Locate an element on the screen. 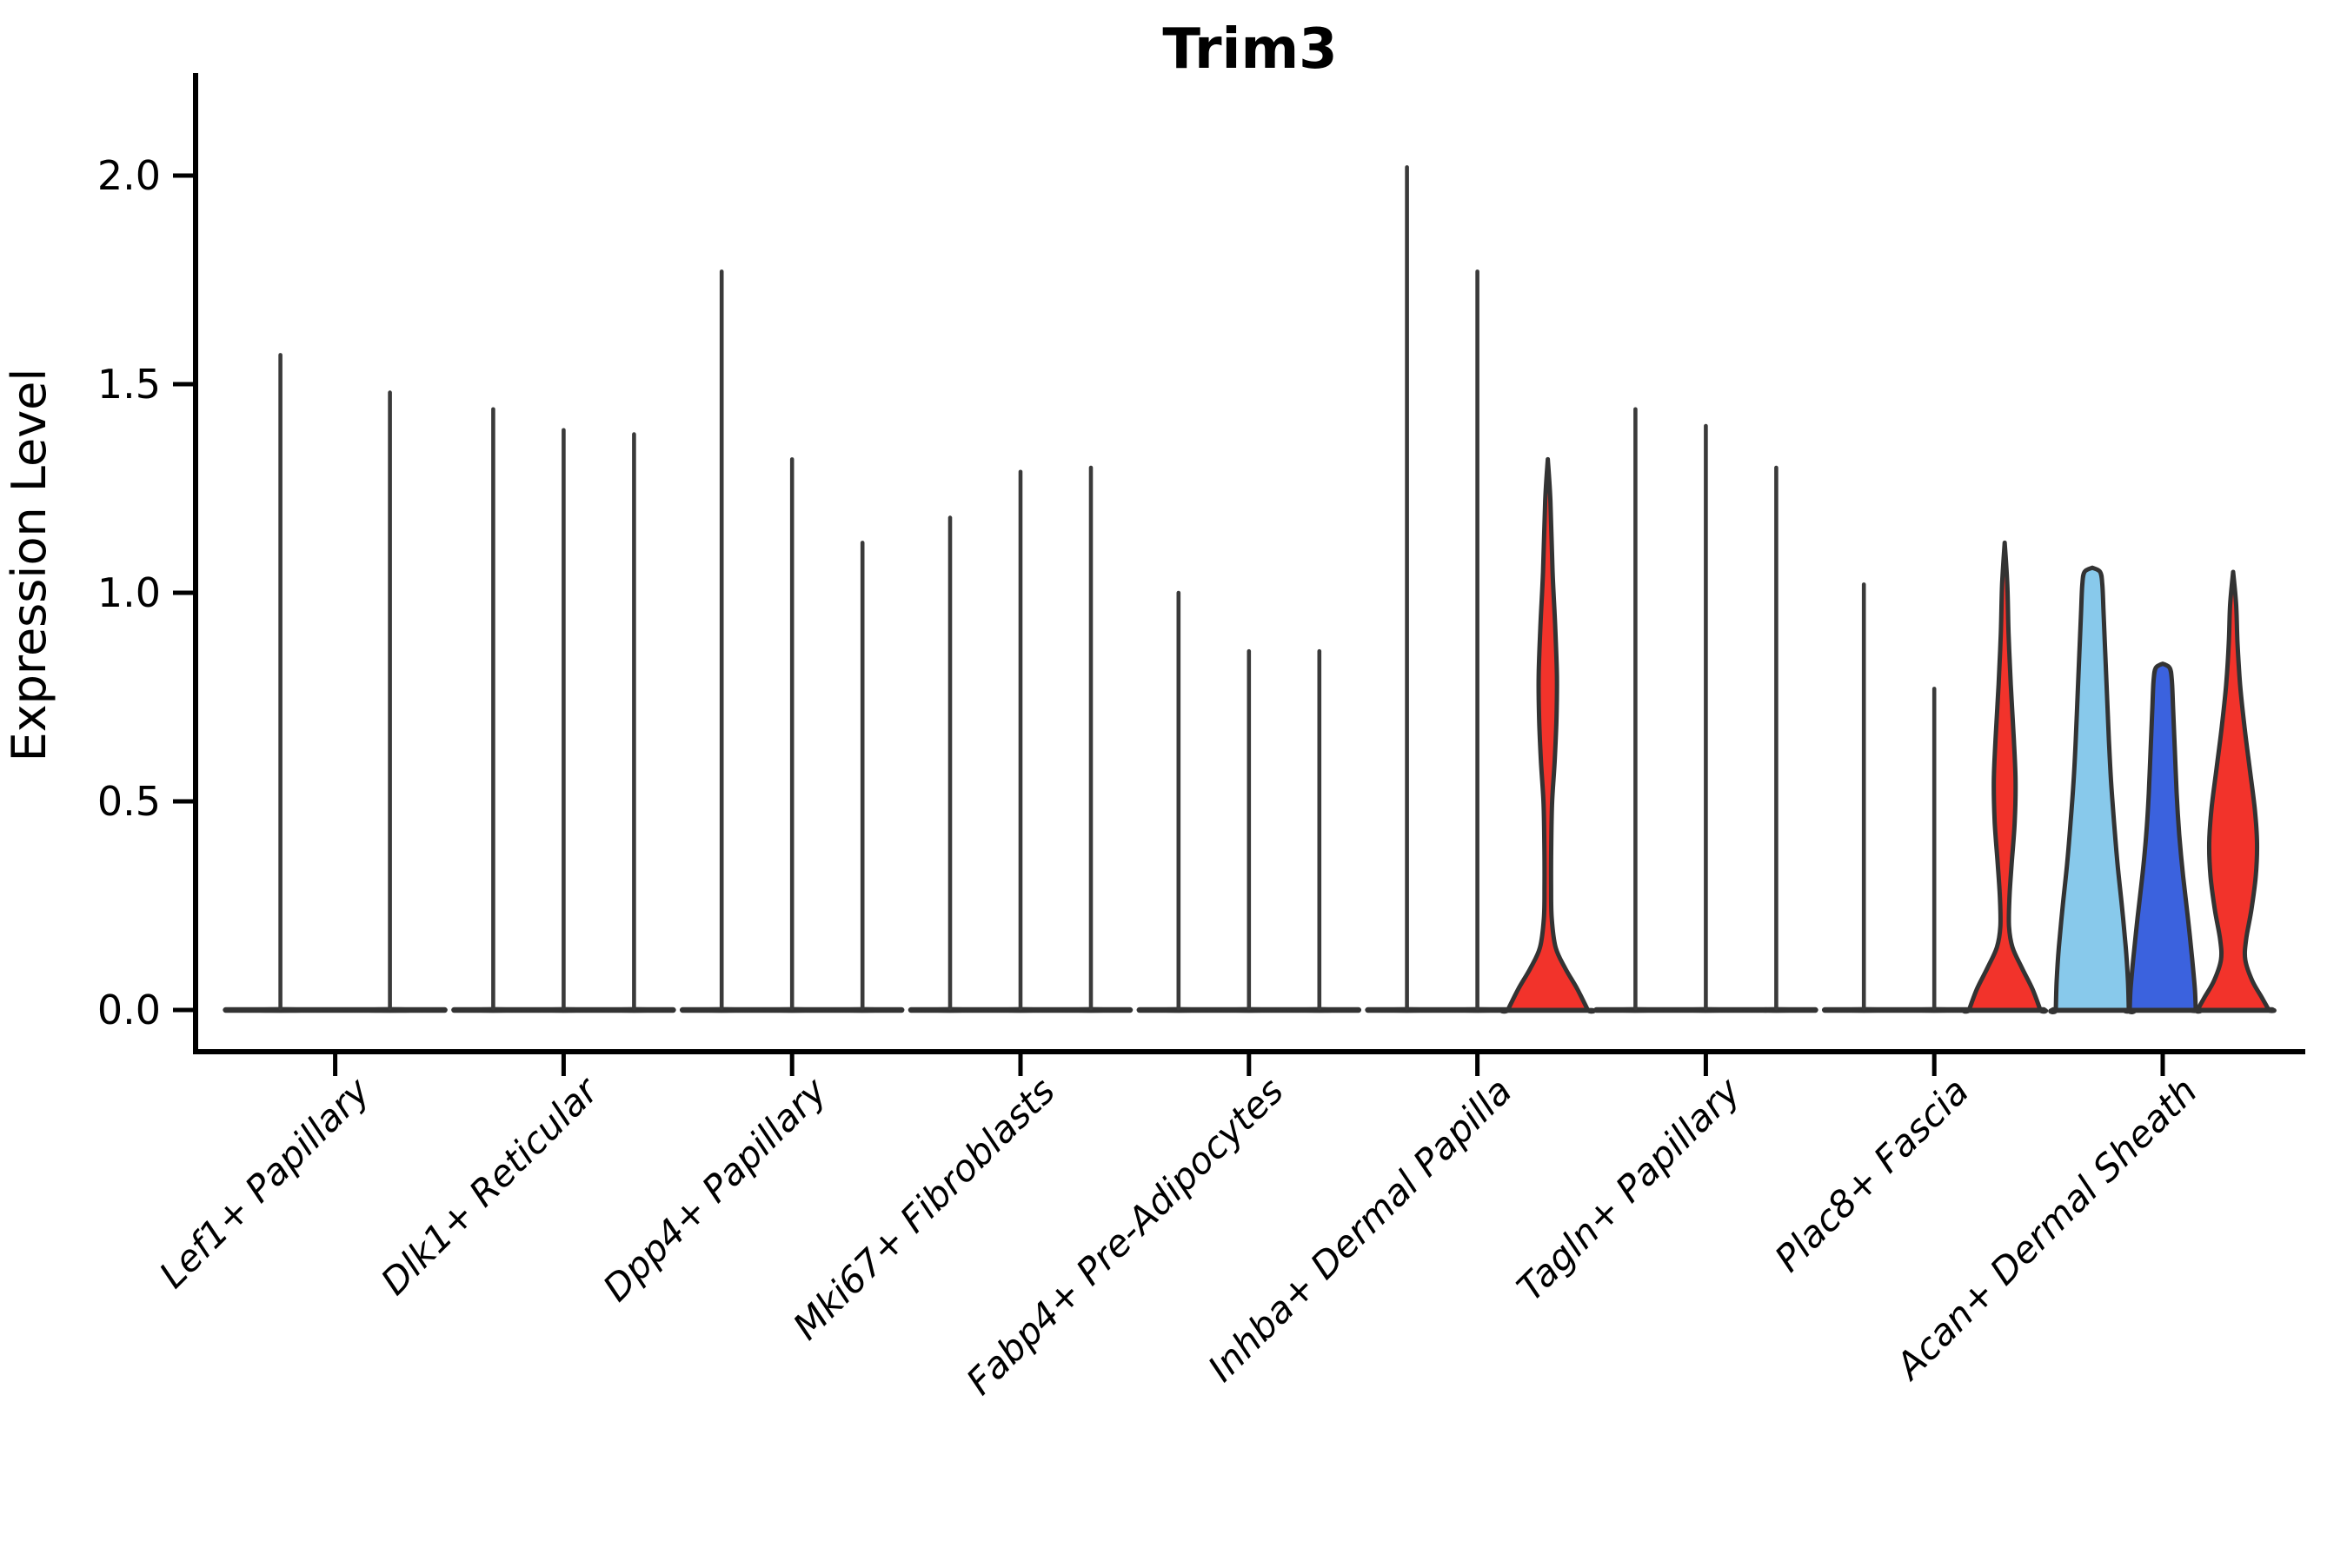 The height and width of the screenshot is (1568, 2347). y-tick-label: 1.0 is located at coordinates (129, 592).